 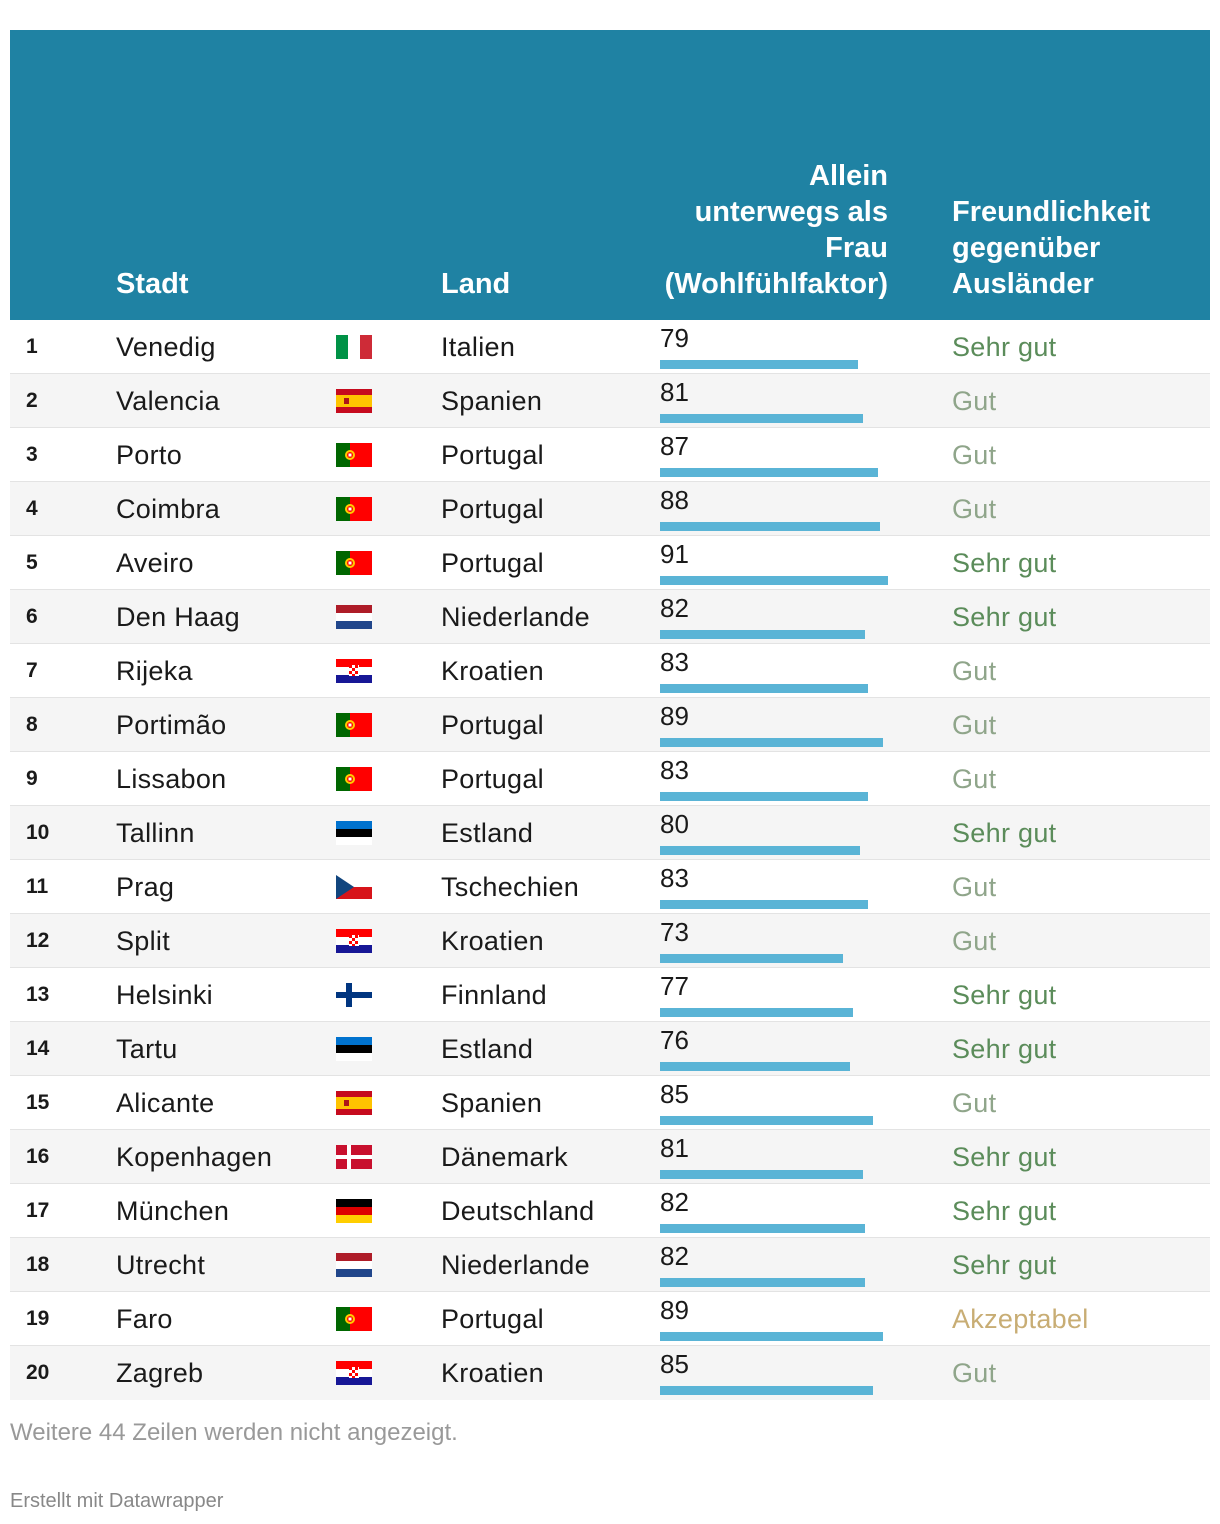 I want to click on table-row: 16 Kopenhagen Dänemark 81 Sehr gut, so click(x=610, y=1157).